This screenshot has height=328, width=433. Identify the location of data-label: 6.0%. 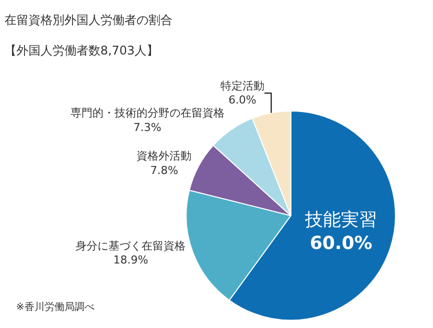
(242, 100).